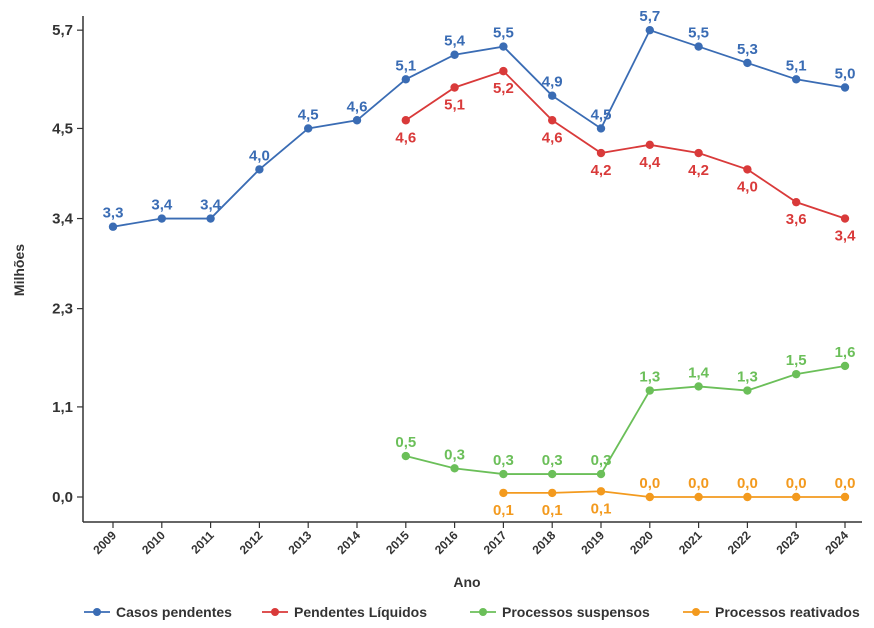  What do you see at coordinates (446, 542) in the screenshot?
I see `x-tick-label: 2016` at bounding box center [446, 542].